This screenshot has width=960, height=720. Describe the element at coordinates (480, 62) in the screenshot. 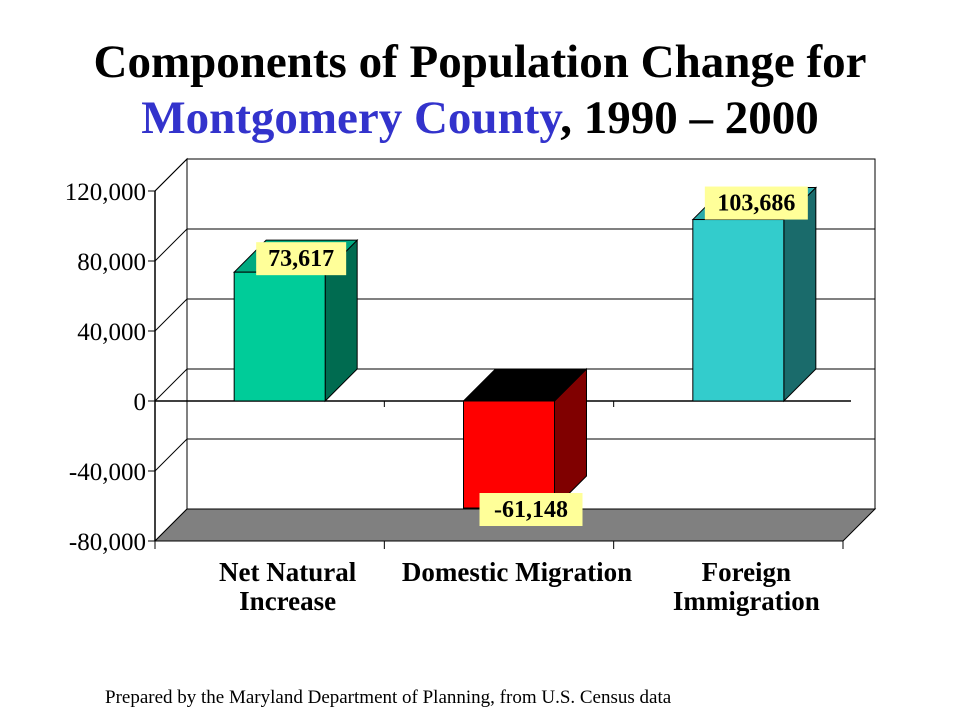

I see `chart-title-line1: Components of Population Change for` at that location.